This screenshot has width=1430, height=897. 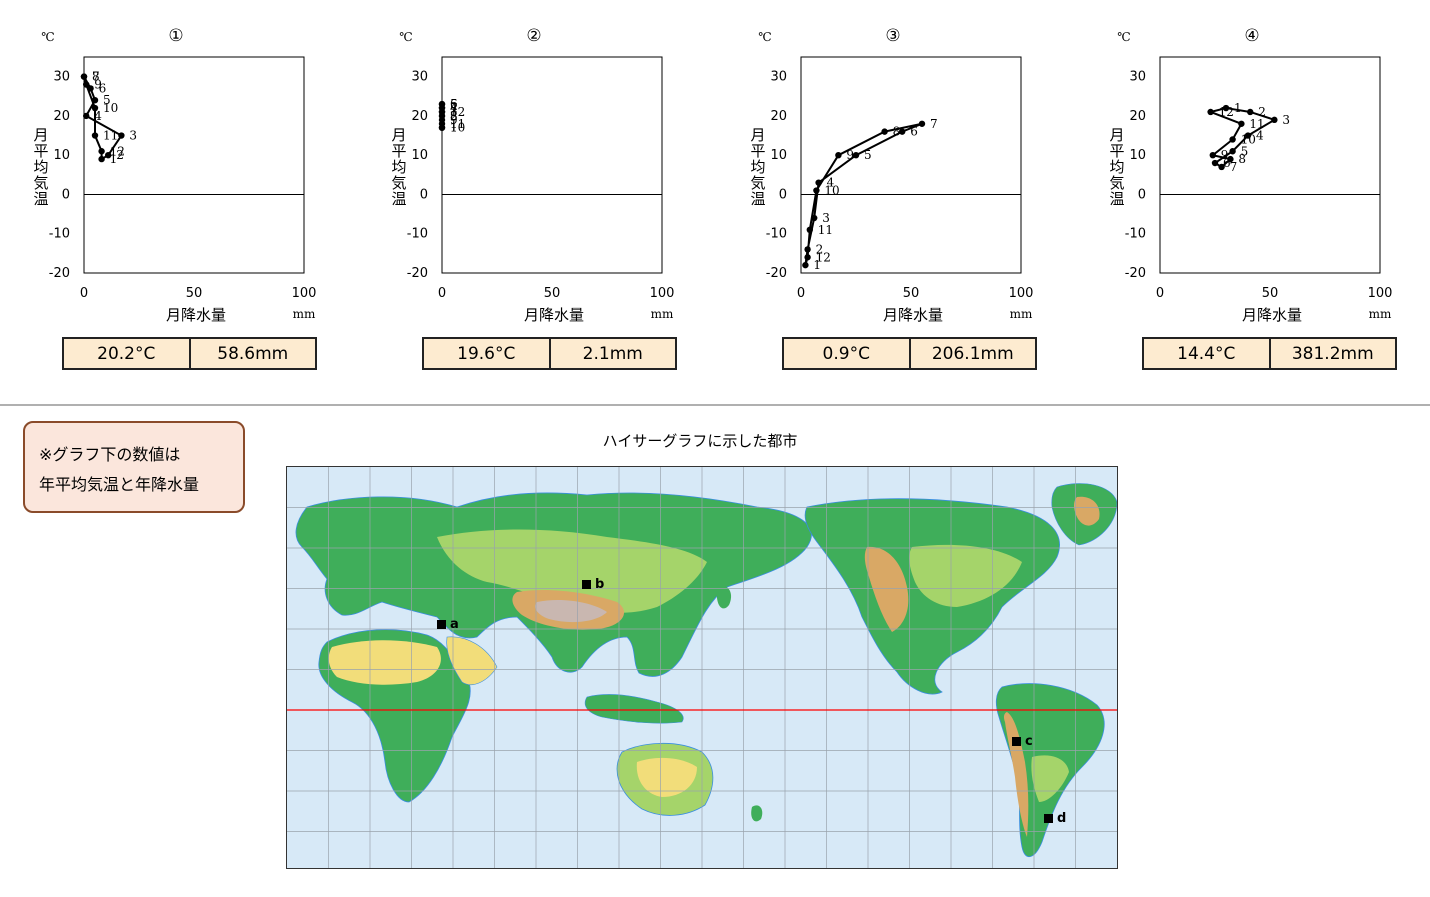 I want to click on month-label: 4, so click(x=98, y=116).